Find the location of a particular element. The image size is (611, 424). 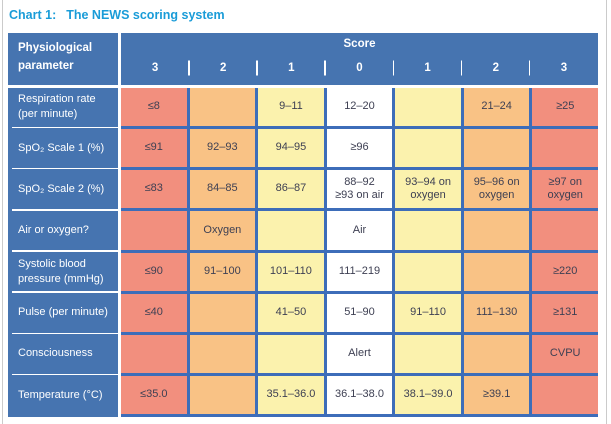

row-label-respiration-rate: Respiration rate (per minute) is located at coordinates (63, 108).